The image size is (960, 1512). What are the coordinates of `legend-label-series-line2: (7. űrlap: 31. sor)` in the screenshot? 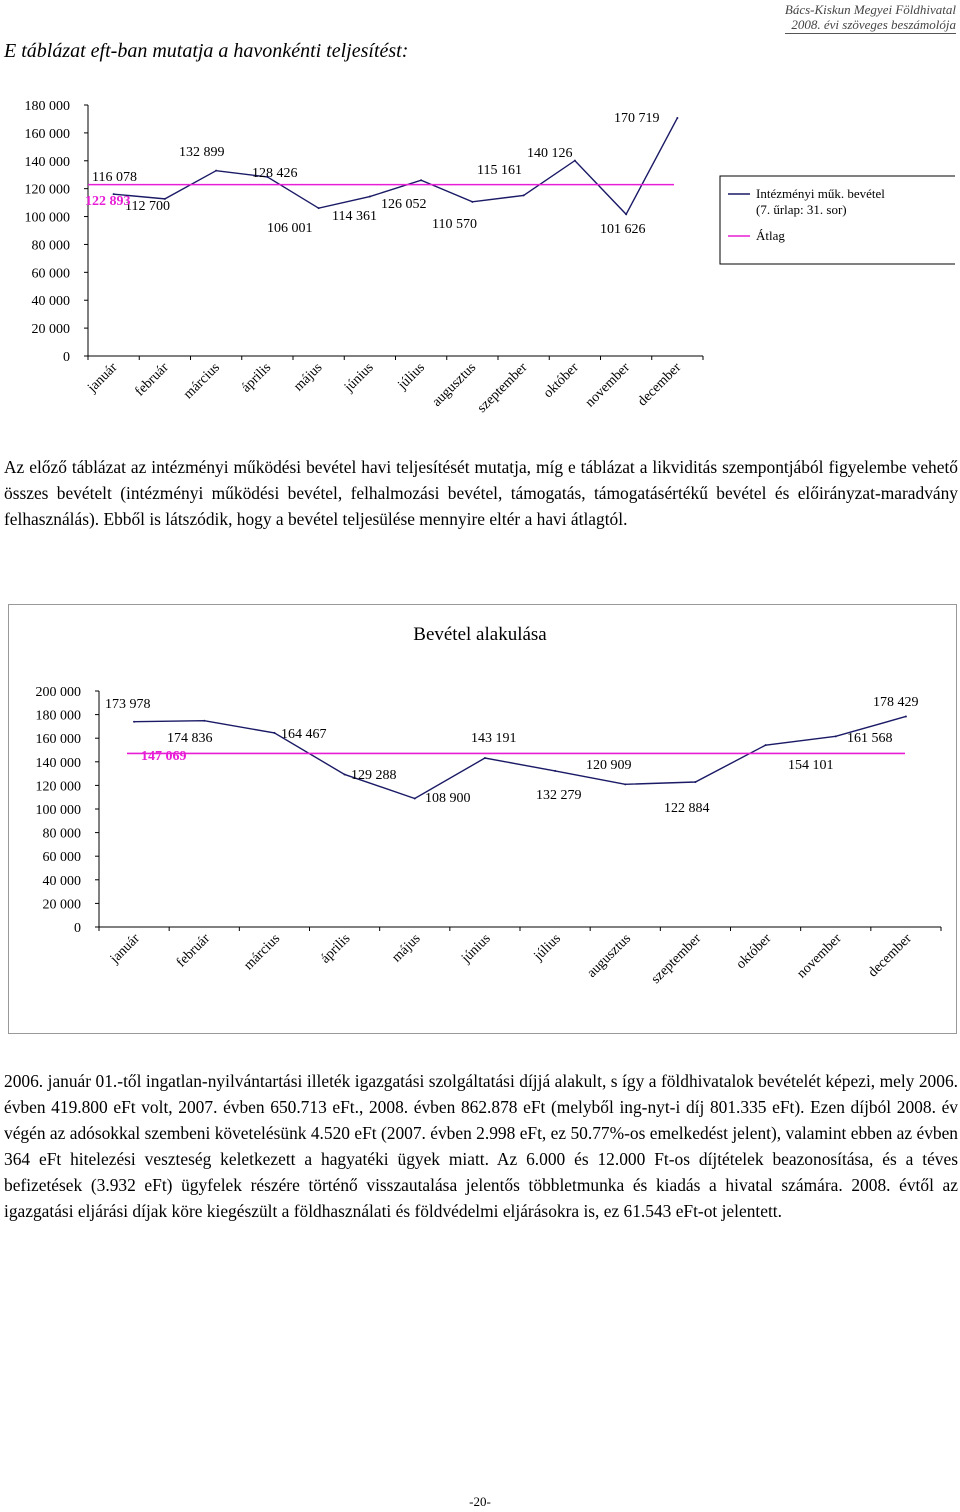 It's located at (801, 209).